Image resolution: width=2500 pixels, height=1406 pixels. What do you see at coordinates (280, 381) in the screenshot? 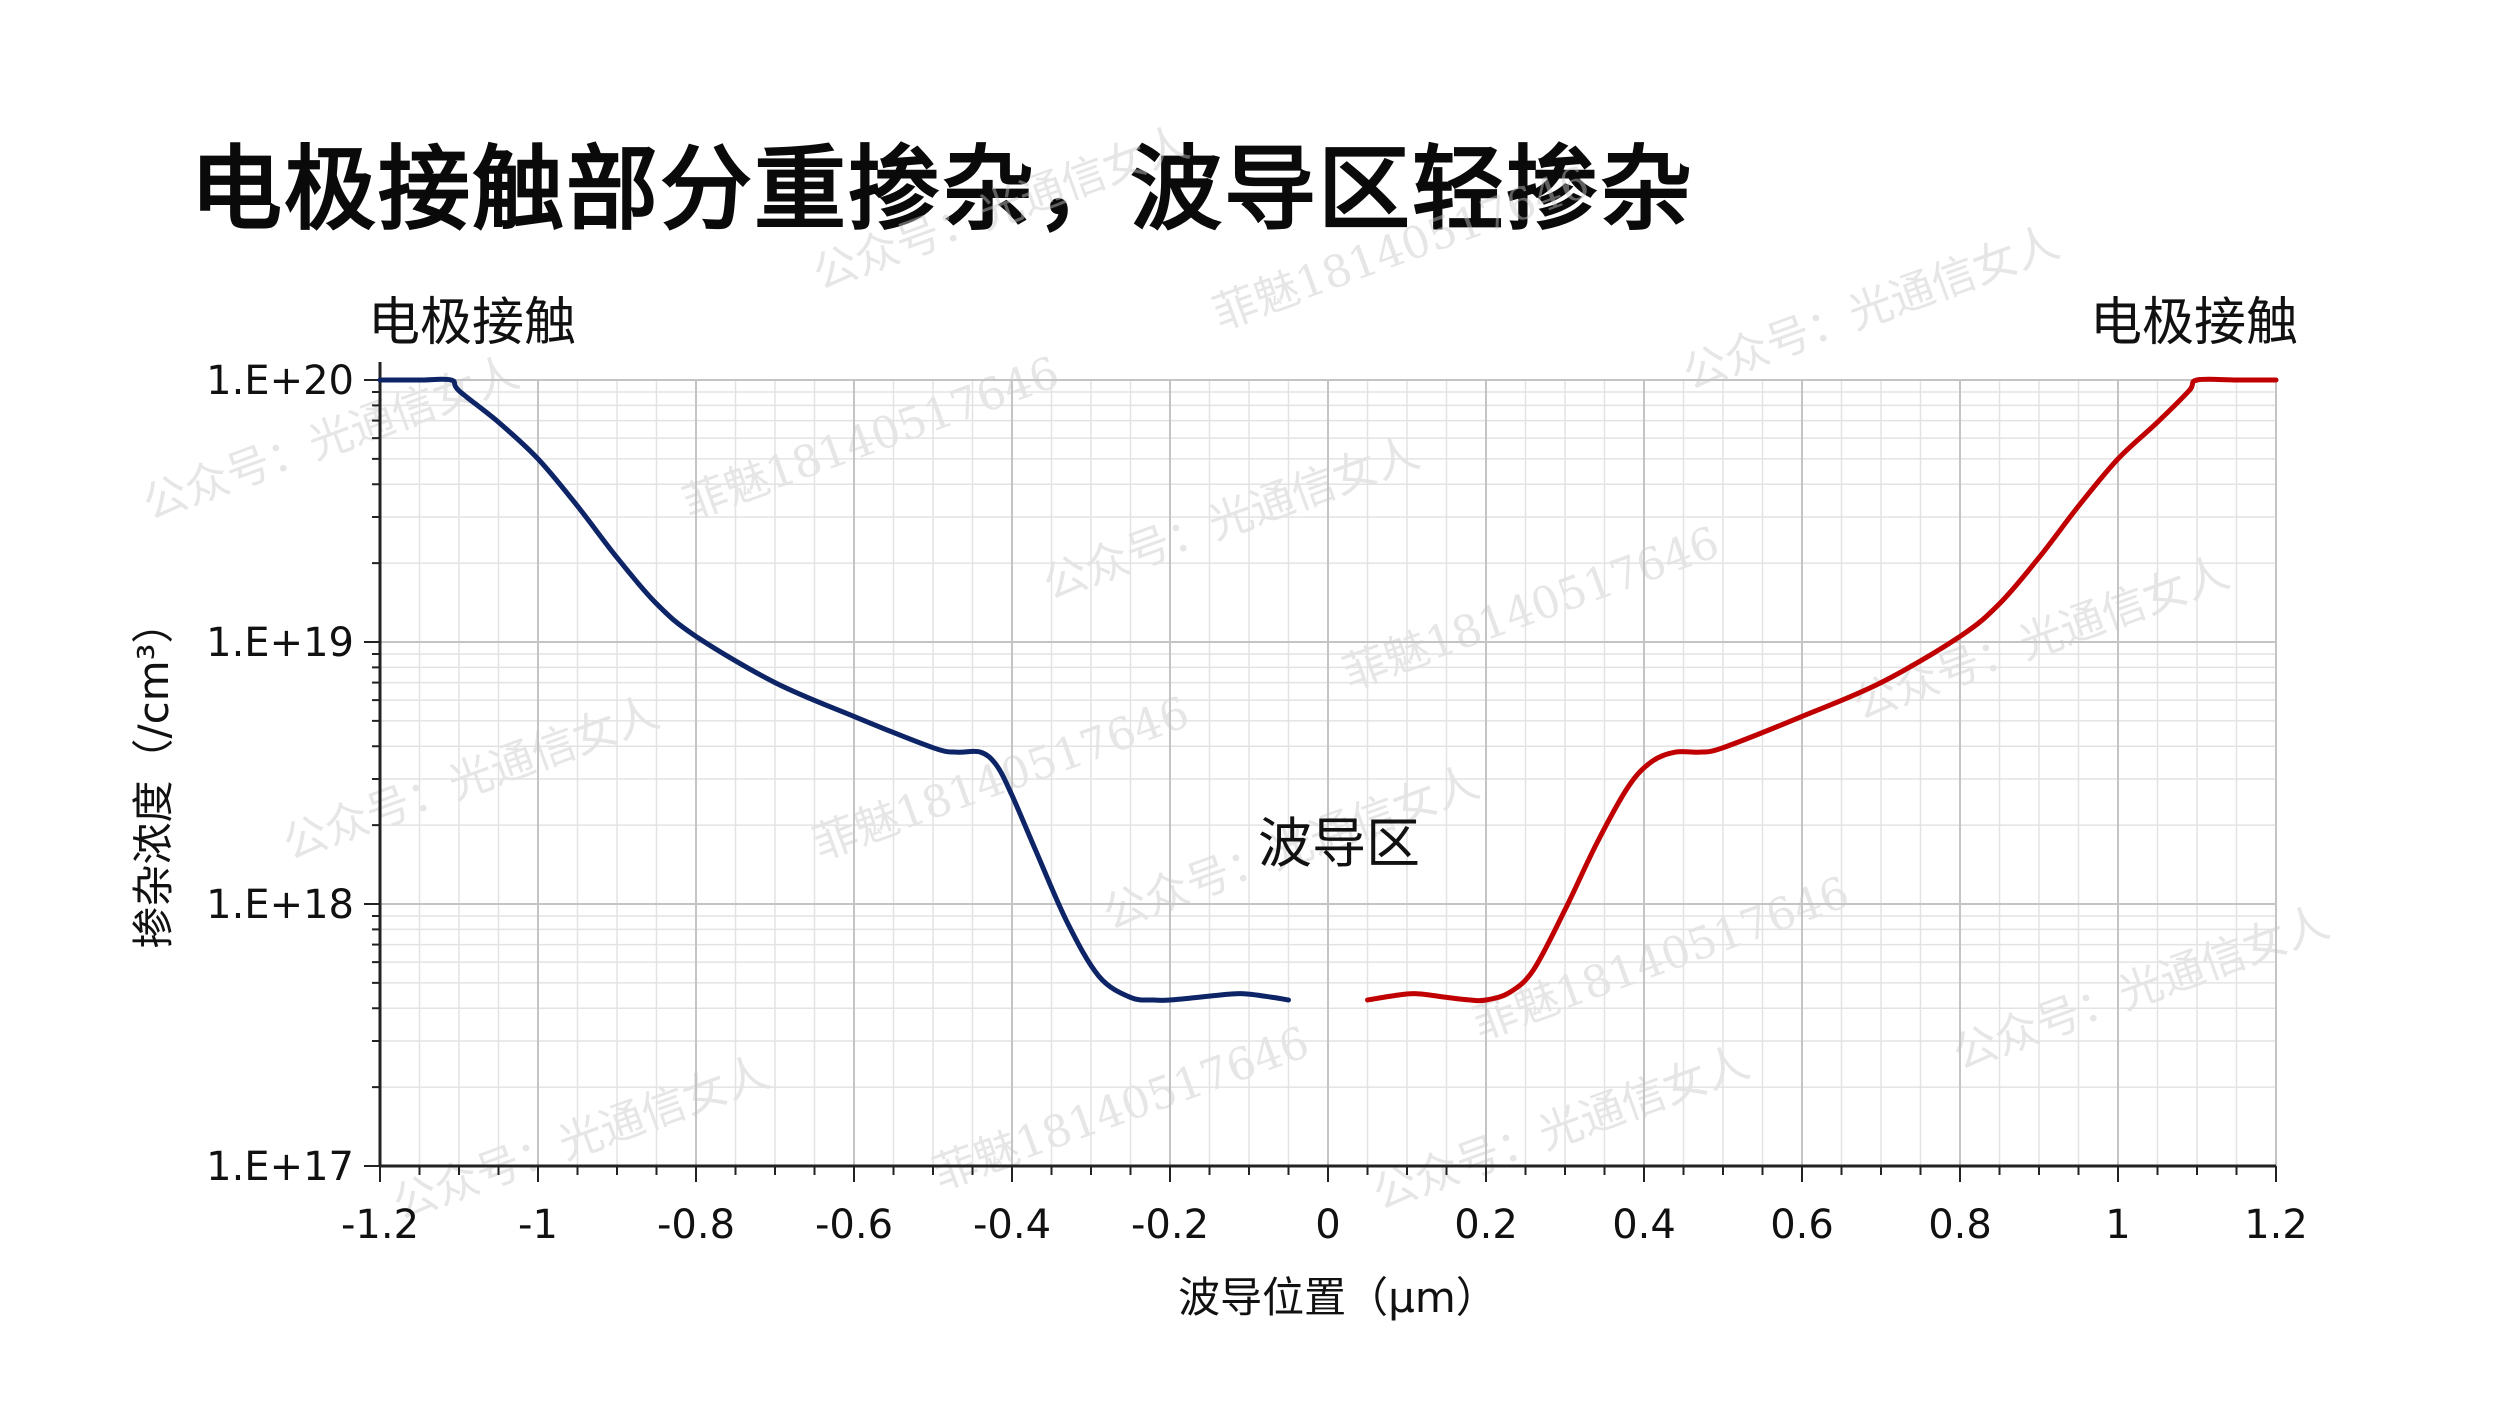
I see `y-tick-label: 1.E+20` at bounding box center [280, 381].